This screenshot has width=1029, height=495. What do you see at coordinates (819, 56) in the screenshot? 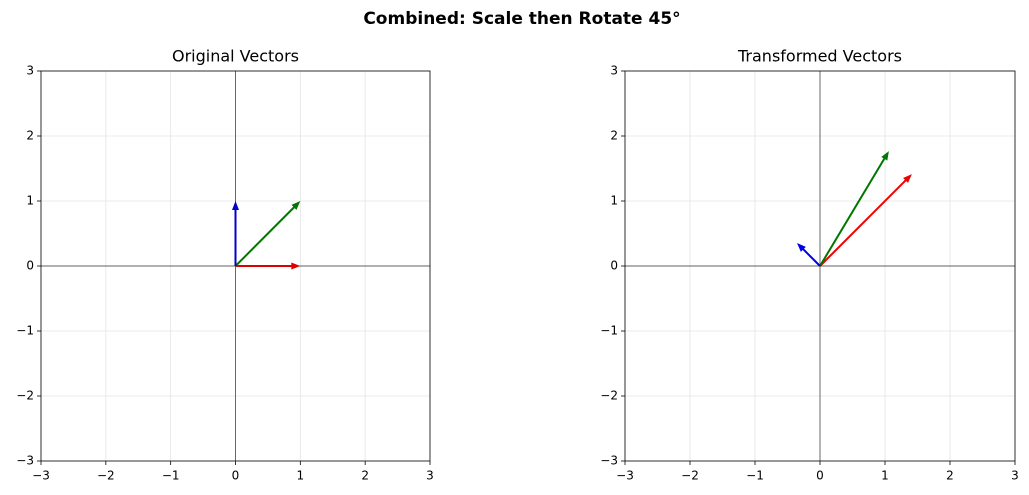
I see `subplot-title: Transformed Vectors` at bounding box center [819, 56].